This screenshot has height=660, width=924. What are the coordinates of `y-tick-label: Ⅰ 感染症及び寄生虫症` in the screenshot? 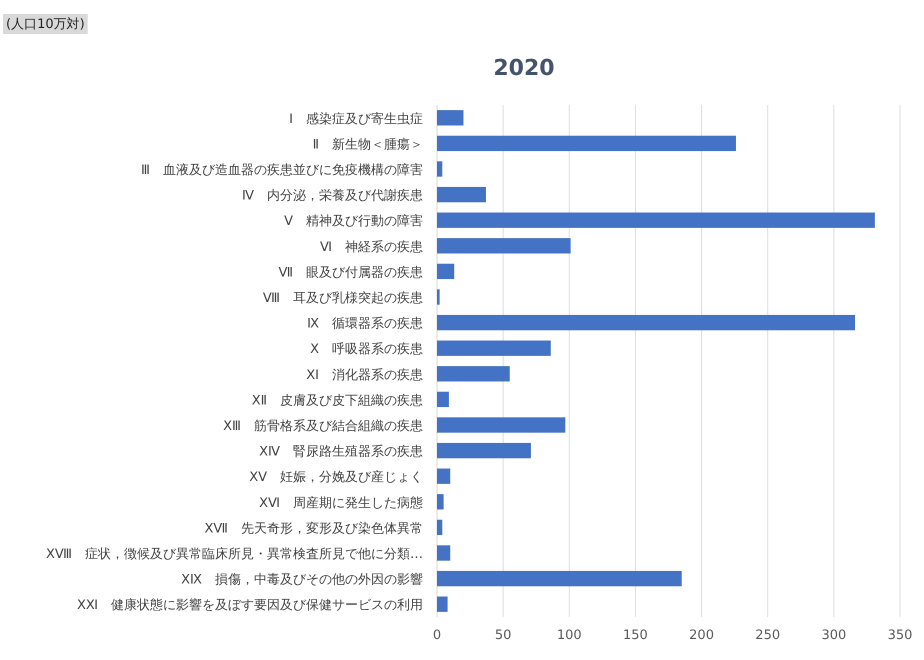 It's located at (356, 118).